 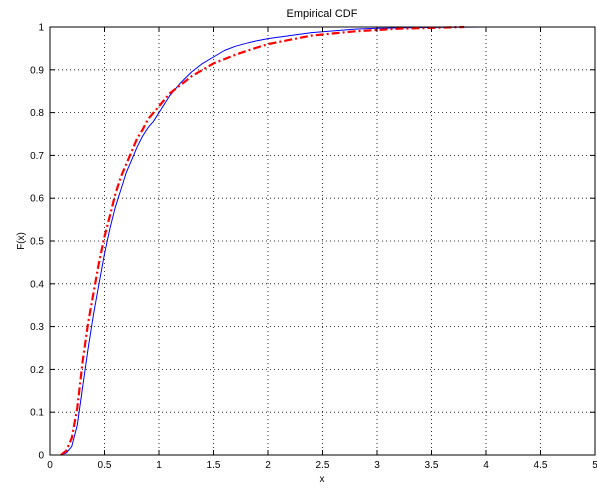 I want to click on y-tick-label: 0.1, so click(x=37, y=413).